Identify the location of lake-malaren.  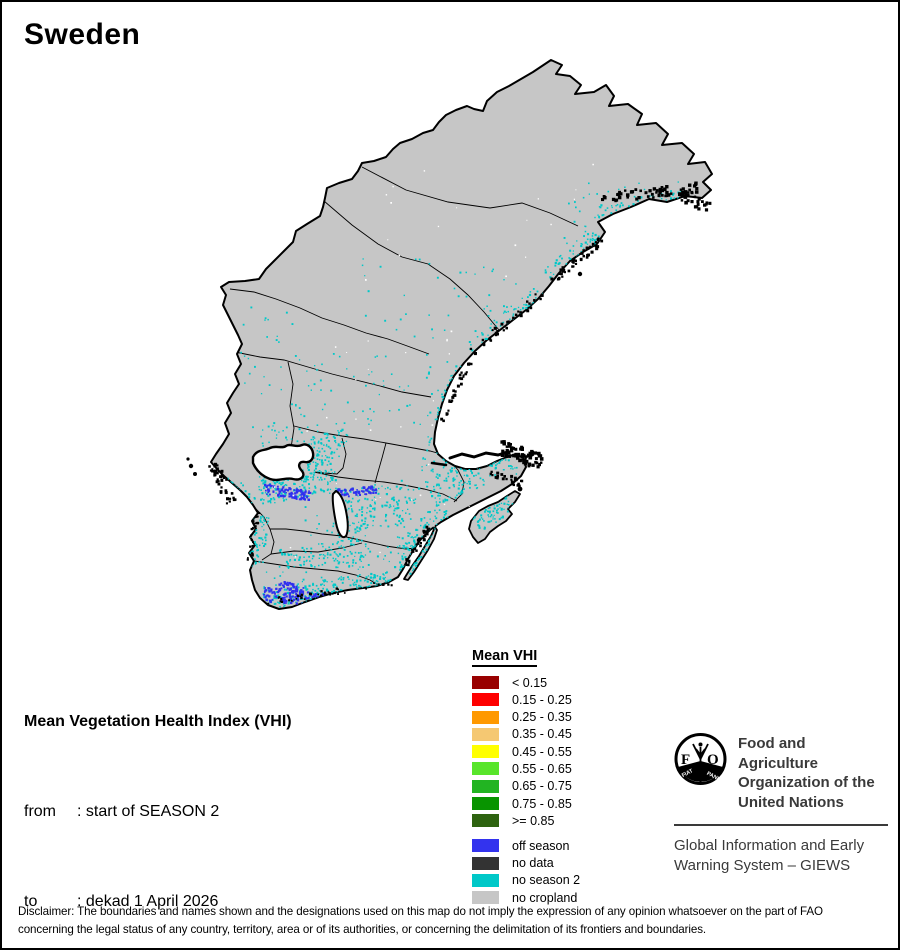
(479, 455).